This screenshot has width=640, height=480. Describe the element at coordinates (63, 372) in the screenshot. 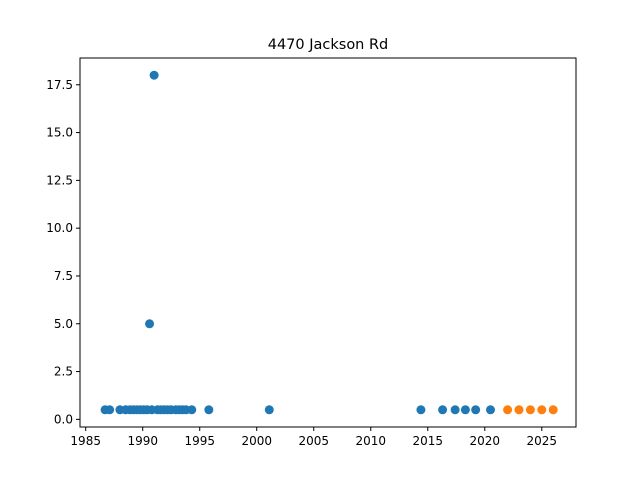

I see `y-tick-label: 2.5` at that location.